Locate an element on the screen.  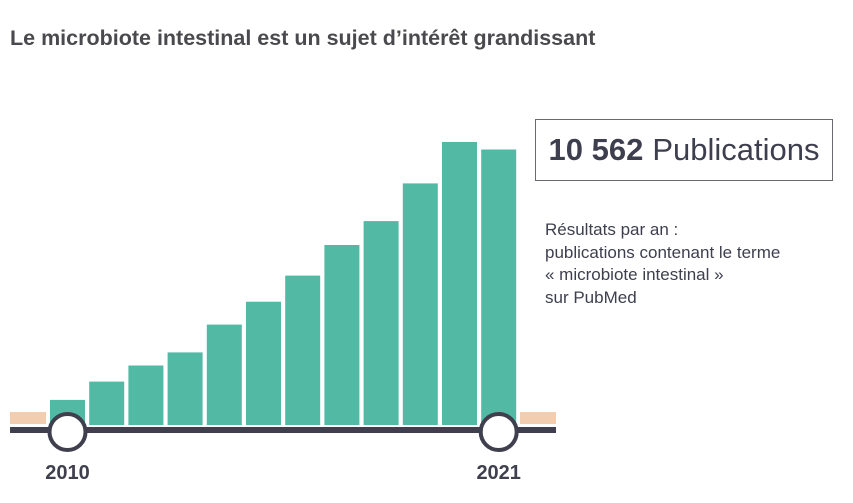
bar-2013 is located at coordinates (185, 388).